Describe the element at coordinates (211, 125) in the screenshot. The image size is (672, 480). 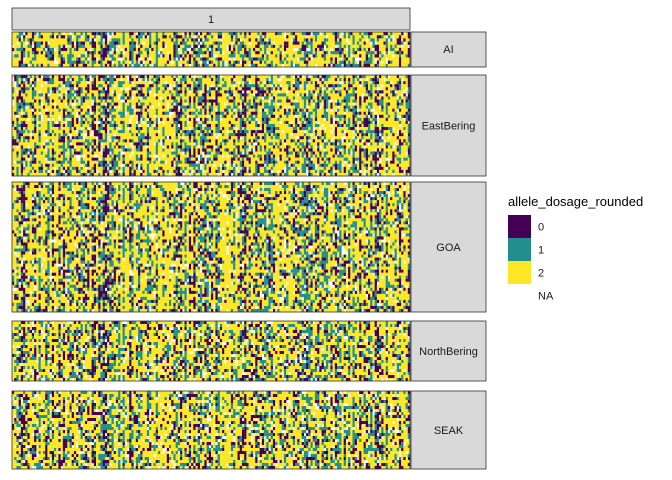
I see `heatmap-panel-eastbering` at that location.